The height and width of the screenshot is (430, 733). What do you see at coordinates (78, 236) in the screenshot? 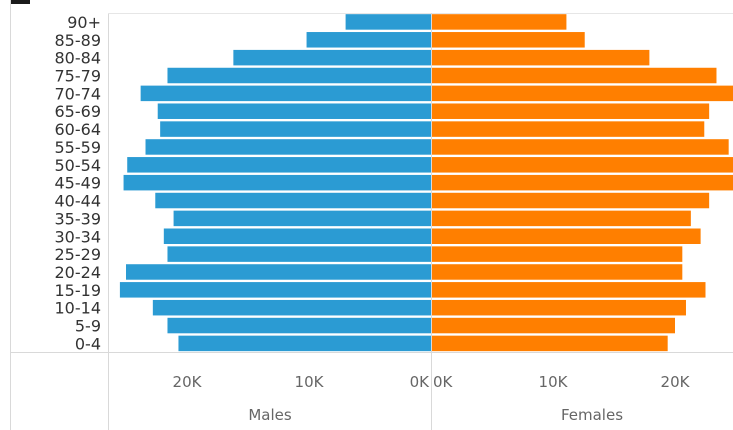
I see `age-group-label: 30-34` at bounding box center [78, 236].